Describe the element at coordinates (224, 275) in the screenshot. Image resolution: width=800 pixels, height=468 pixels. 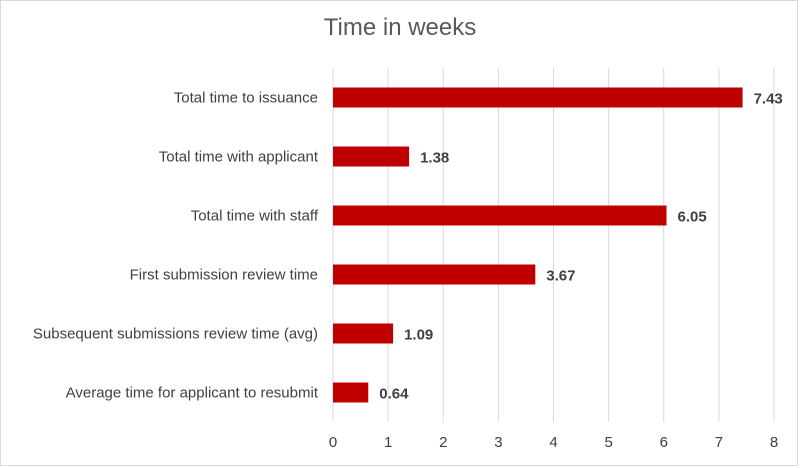
I see `category-label: First submission review time` at that location.